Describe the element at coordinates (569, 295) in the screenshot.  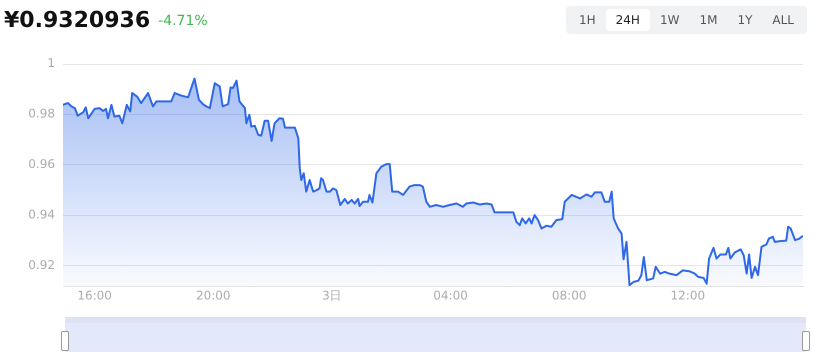
I see `x-tick-label: 08:00` at that location.